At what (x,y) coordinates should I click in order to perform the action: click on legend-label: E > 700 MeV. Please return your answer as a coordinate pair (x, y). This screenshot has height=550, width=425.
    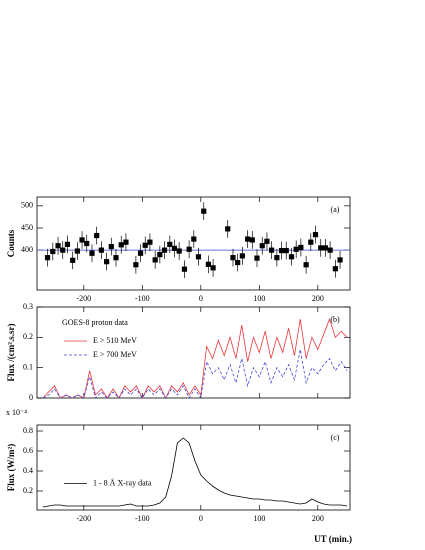
    Looking at the image, I should click on (115, 354).